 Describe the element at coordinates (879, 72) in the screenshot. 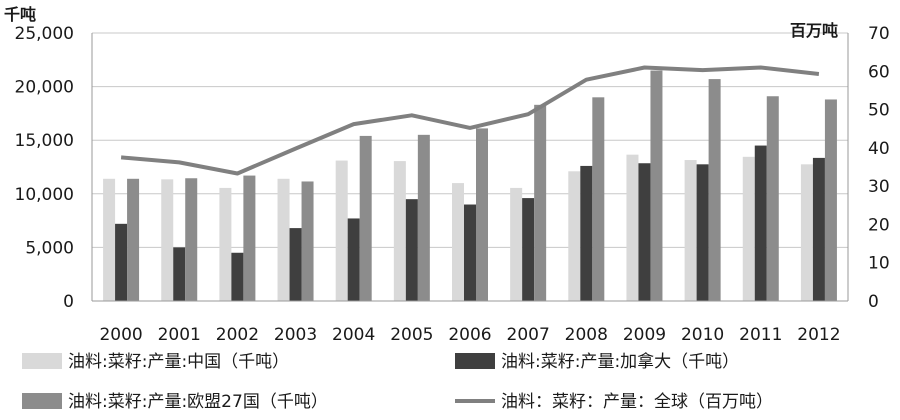

I see `y-right-tick-label: 60` at that location.